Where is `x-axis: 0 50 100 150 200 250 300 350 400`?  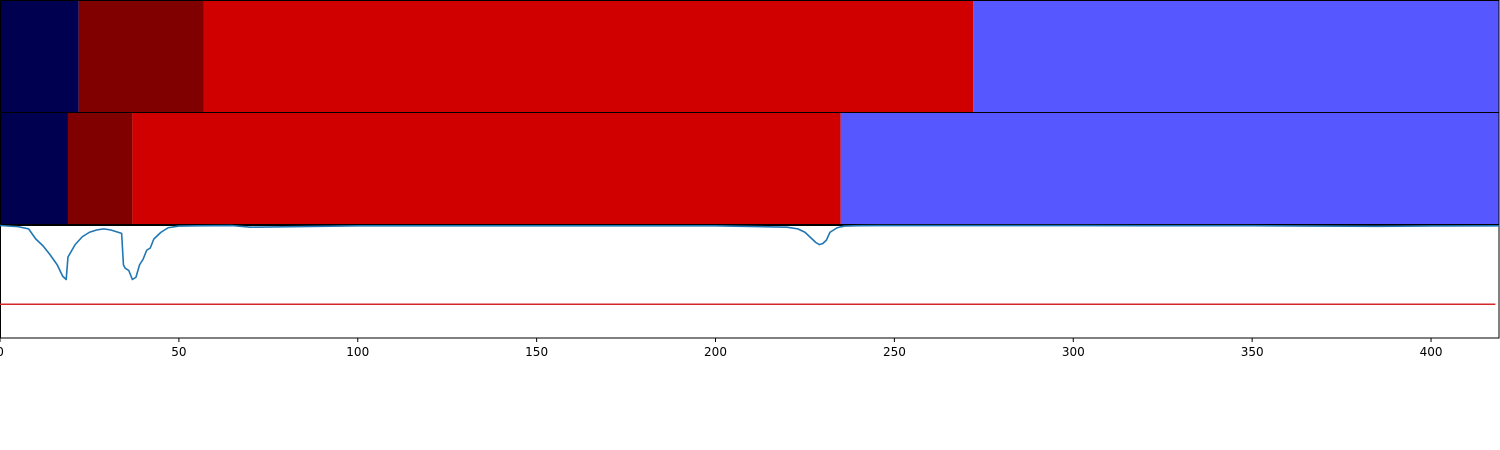 x-axis: 0 50 100 150 200 250 300 350 400 is located at coordinates (721, 348).